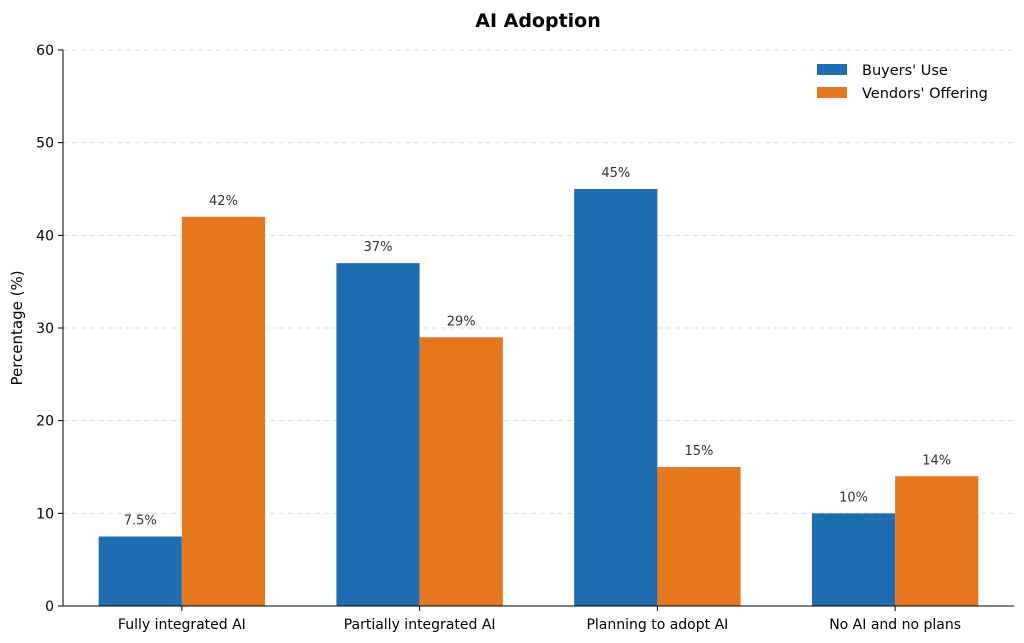  I want to click on x-tick-label: Planning to adopt AI, so click(657, 625).